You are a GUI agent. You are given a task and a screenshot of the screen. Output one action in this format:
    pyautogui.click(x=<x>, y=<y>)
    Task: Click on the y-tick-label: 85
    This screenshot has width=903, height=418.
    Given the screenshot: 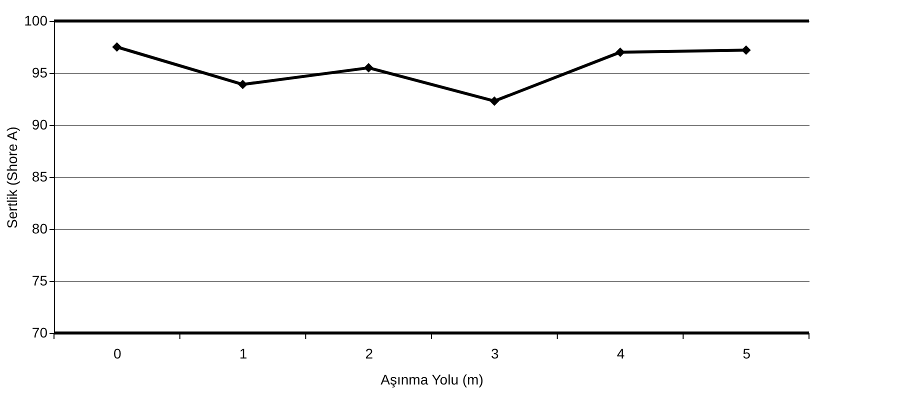 What is the action you would take?
    pyautogui.click(x=40, y=176)
    